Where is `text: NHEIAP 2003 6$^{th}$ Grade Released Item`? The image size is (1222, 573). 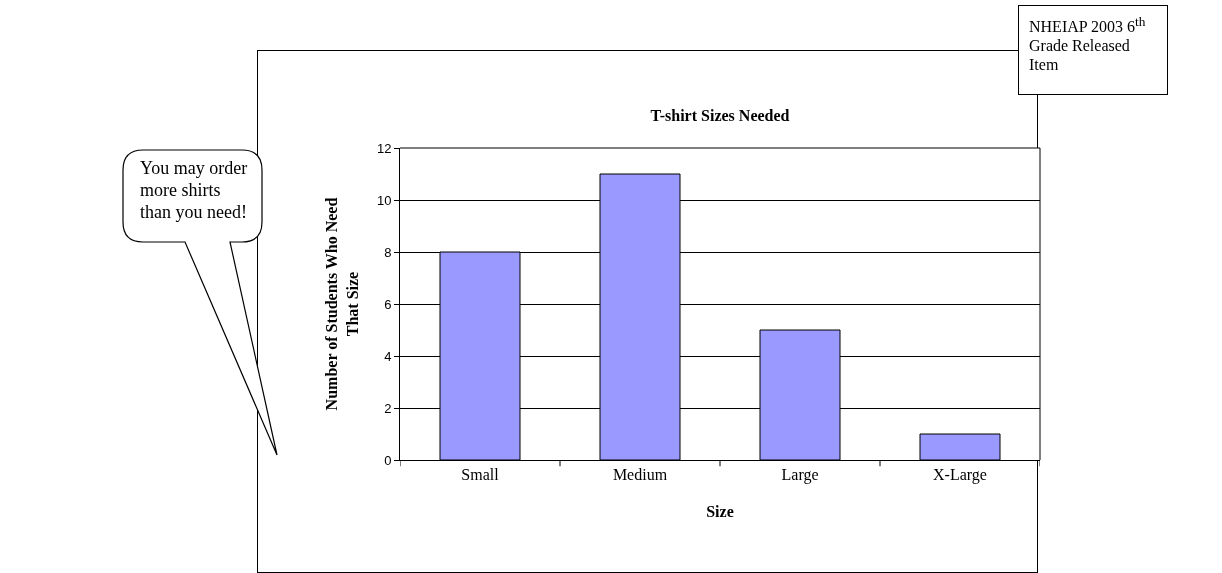
text: NHEIAP 2003 6$^{th}$ Grade Released Item is located at coordinates (1093, 50).